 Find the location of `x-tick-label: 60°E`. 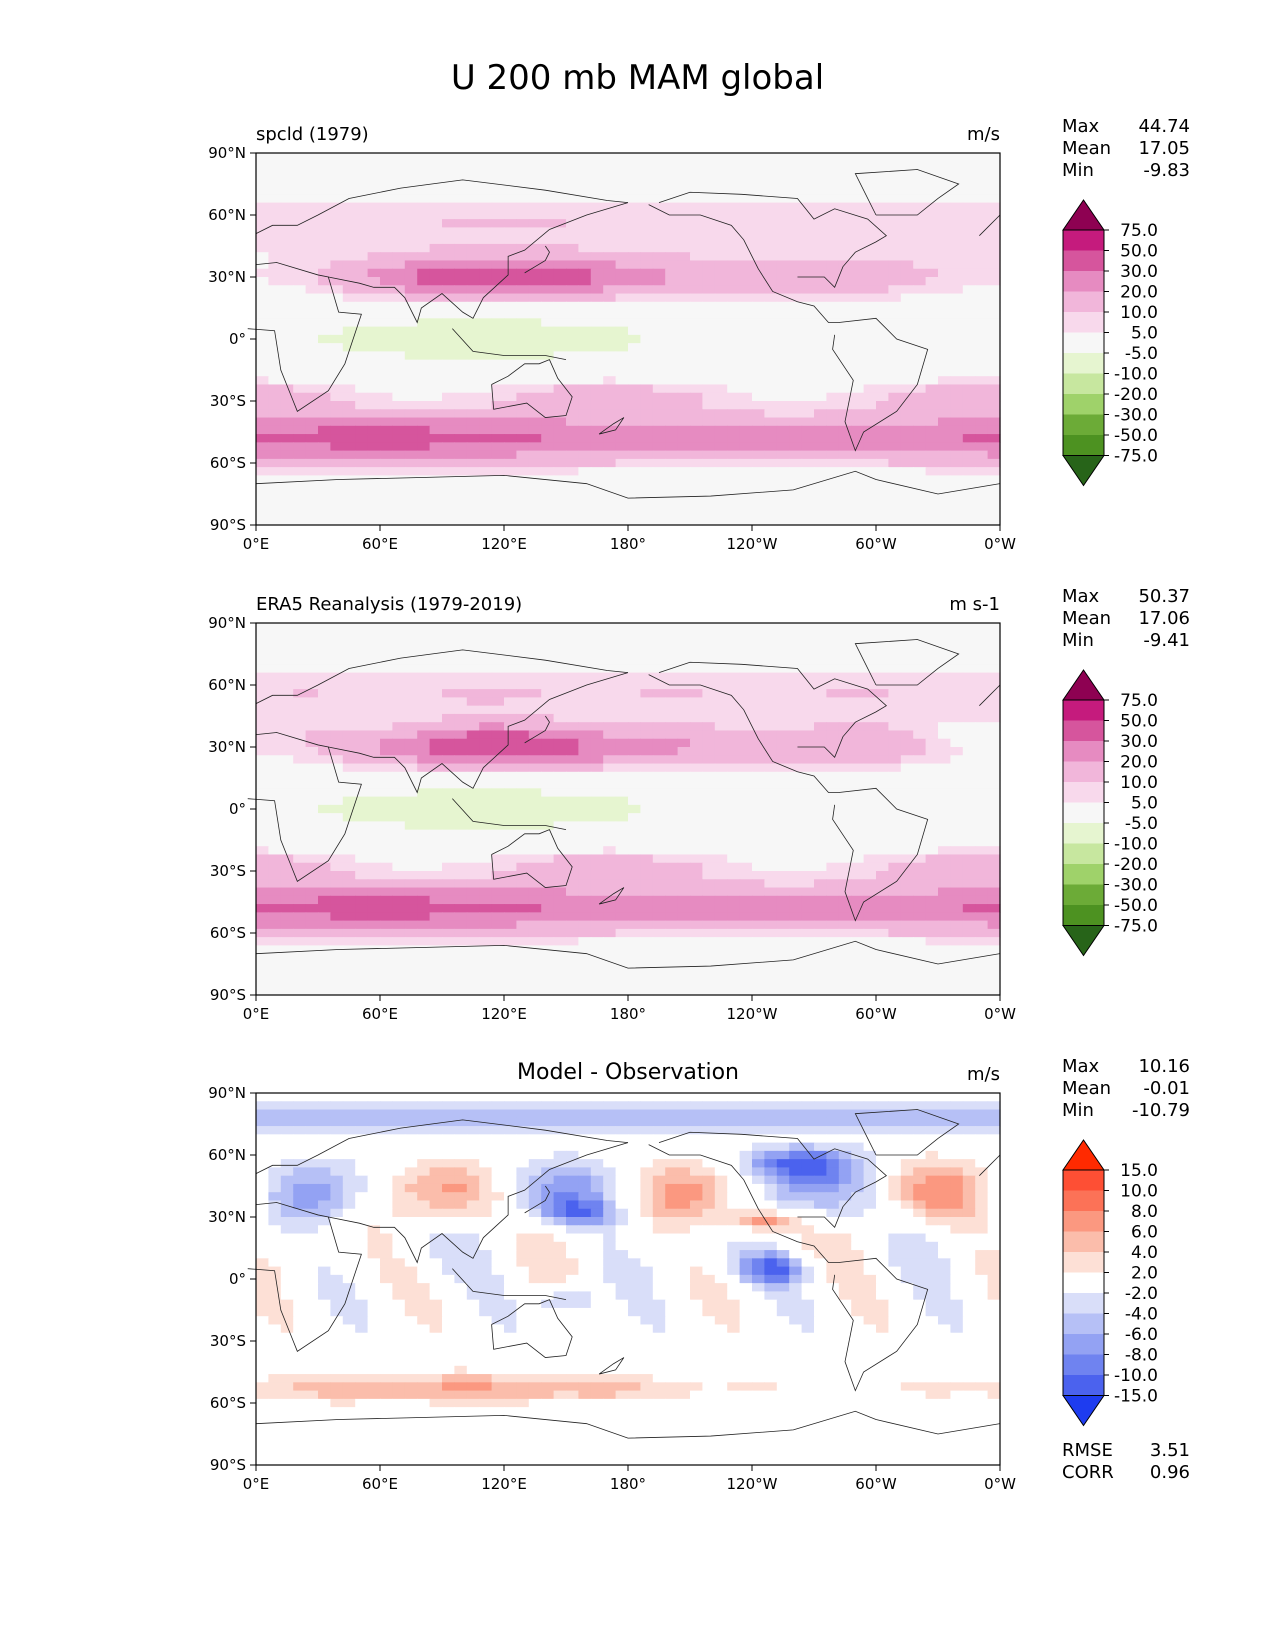

x-tick-label: 60°E is located at coordinates (380, 544).